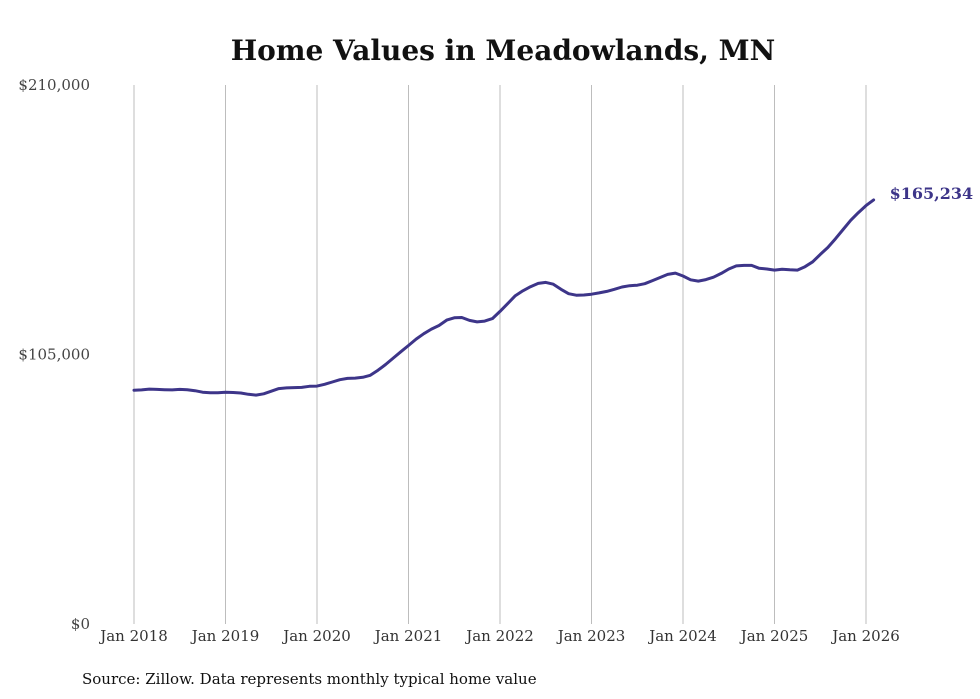  What do you see at coordinates (503, 50) in the screenshot?
I see `chart-title: Home Values in Meadowlands, MN` at bounding box center [503, 50].